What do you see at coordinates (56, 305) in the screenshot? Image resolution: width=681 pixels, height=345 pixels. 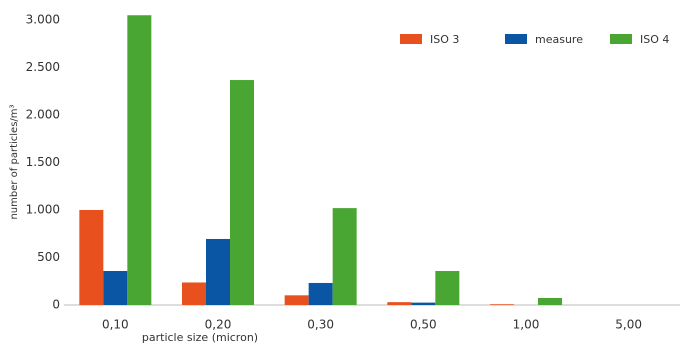 I see `y-tick-label: 0` at bounding box center [56, 305].